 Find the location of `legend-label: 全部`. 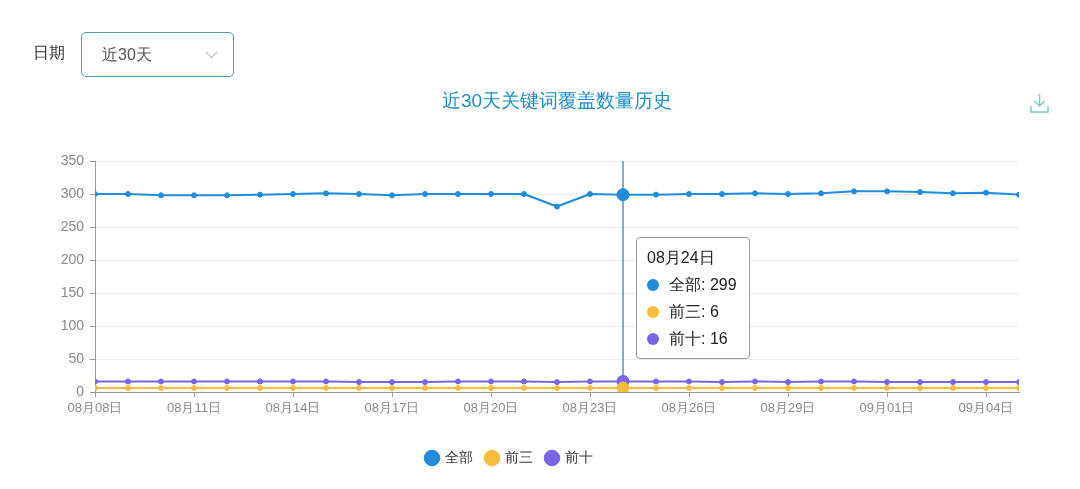

legend-label: 全部 is located at coordinates (458, 456).